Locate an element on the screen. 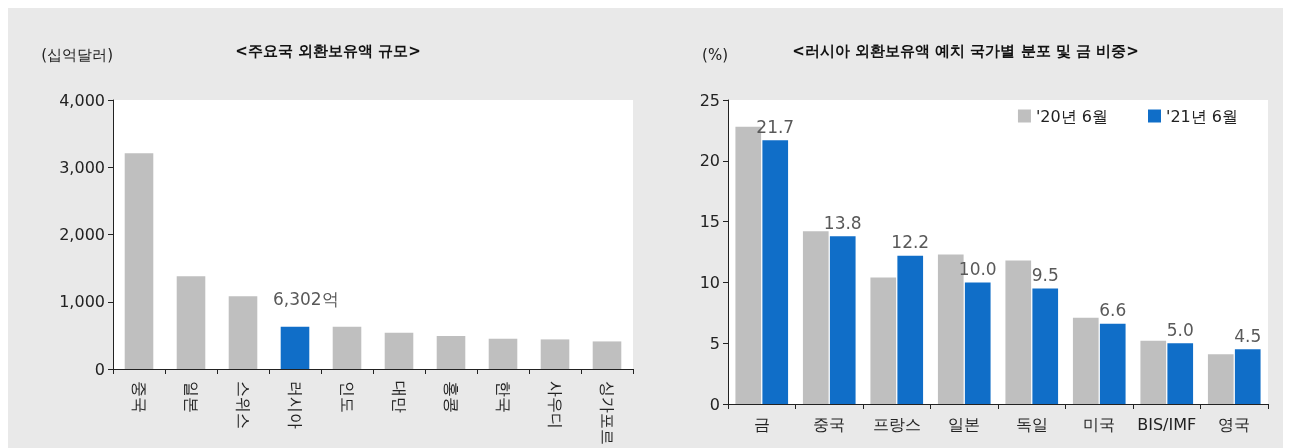 The height and width of the screenshot is (448, 1291). data-label: 10.0 is located at coordinates (977, 268).